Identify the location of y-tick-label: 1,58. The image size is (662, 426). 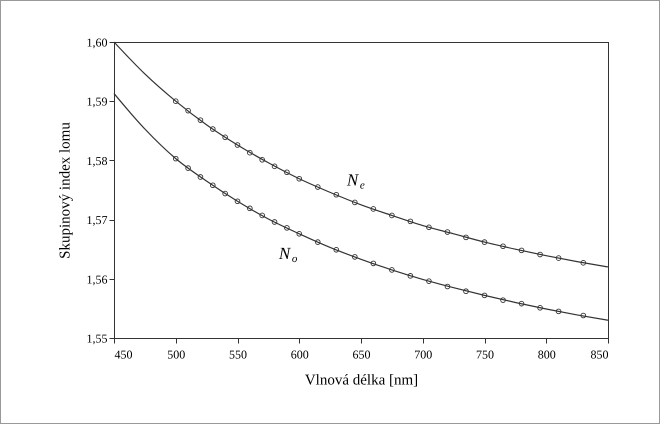
(97, 161).